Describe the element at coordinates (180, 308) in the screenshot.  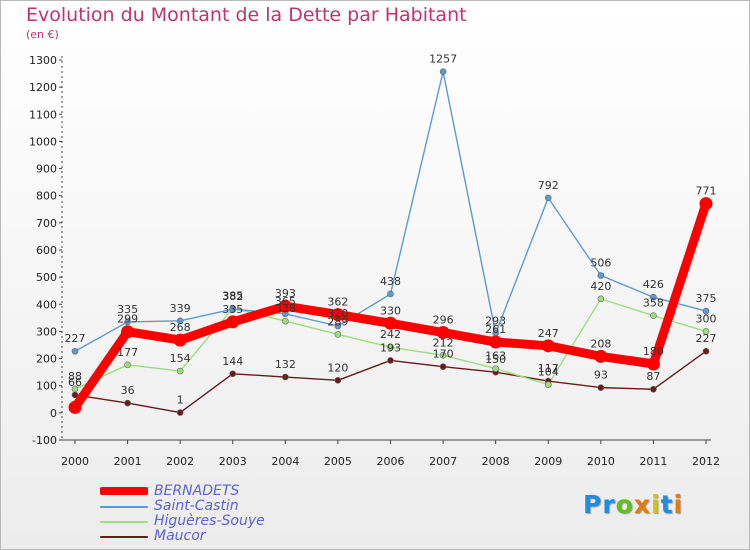
I see `data-label: 339` at that location.